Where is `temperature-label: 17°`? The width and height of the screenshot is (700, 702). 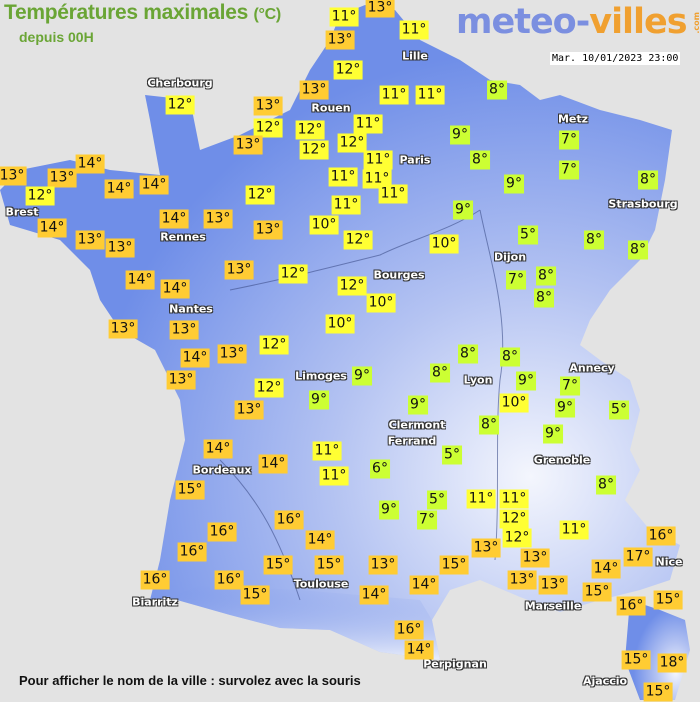
temperature-label: 17° is located at coordinates (638, 557).